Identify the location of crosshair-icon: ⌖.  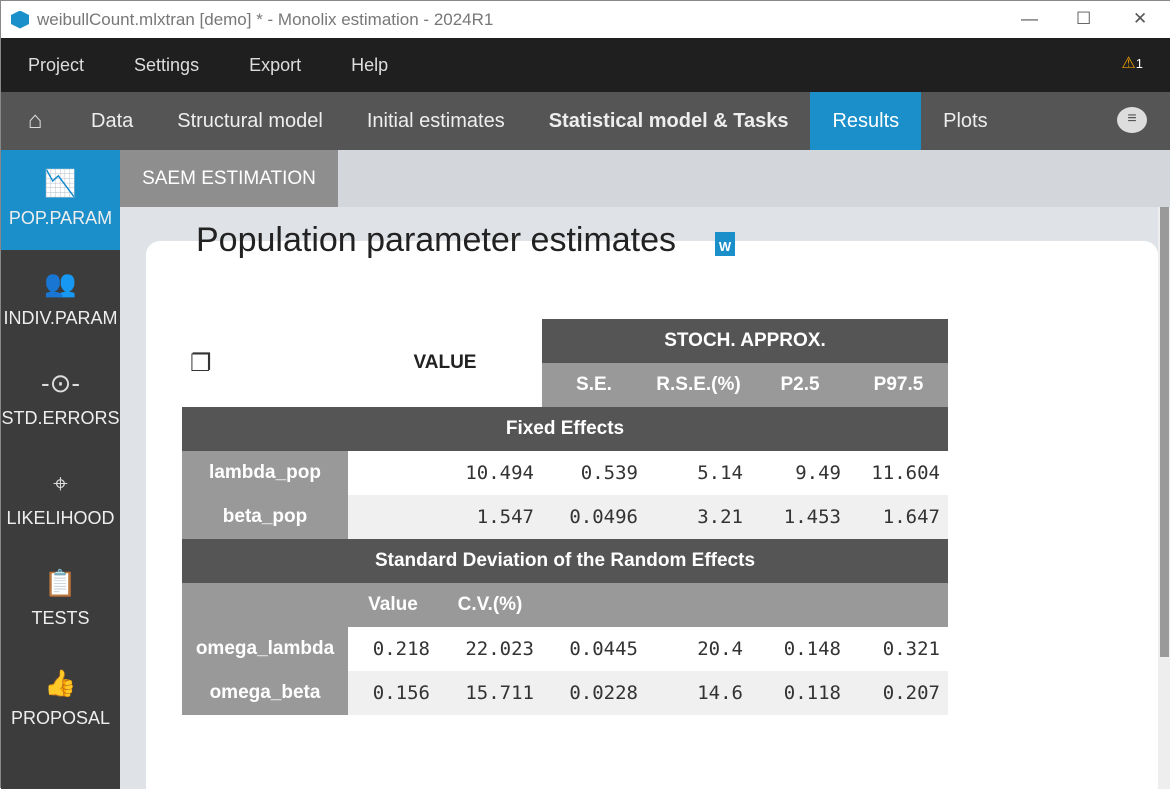
(60, 483).